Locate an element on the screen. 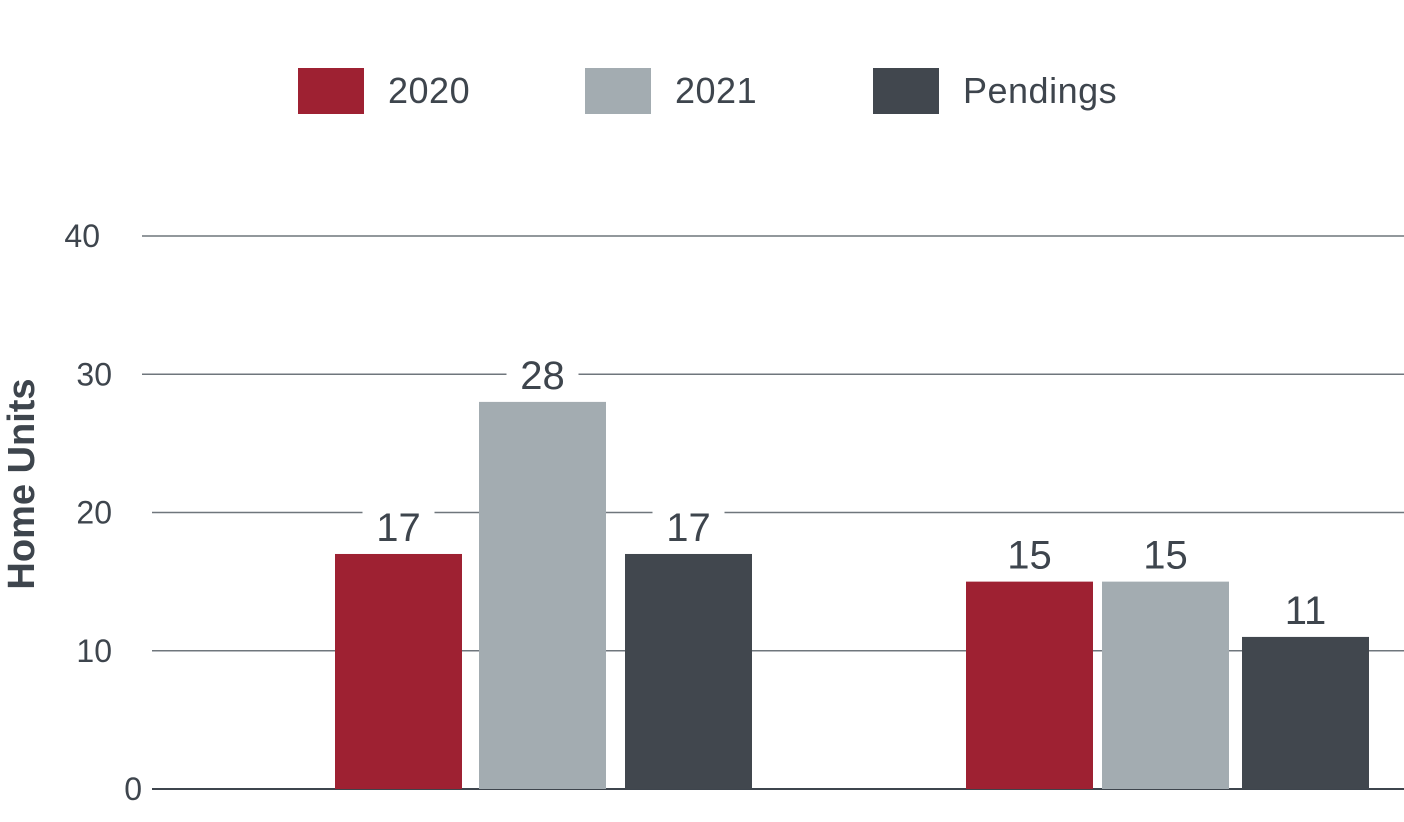 This screenshot has width=1404, height=822. data-label-pendings-group-2: 11 is located at coordinates (1306, 611).